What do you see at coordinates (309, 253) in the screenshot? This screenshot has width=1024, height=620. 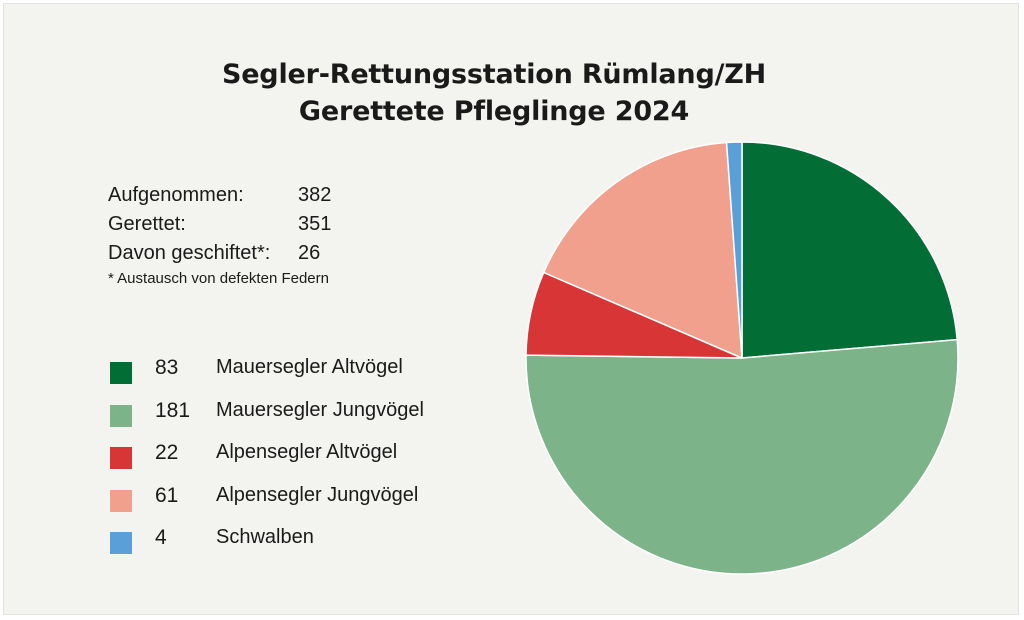 I see `stat-value: 26` at bounding box center [309, 253].